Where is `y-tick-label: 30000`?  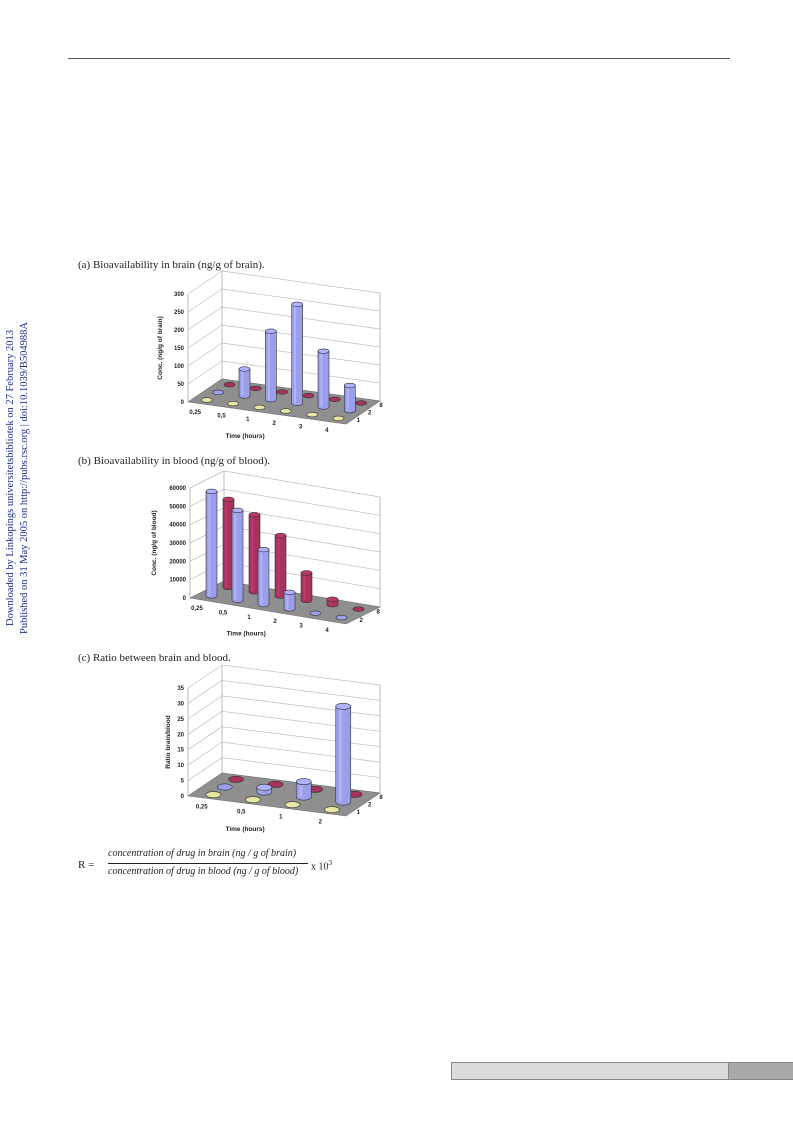
y-tick-label: 30000 is located at coordinates (177, 544).